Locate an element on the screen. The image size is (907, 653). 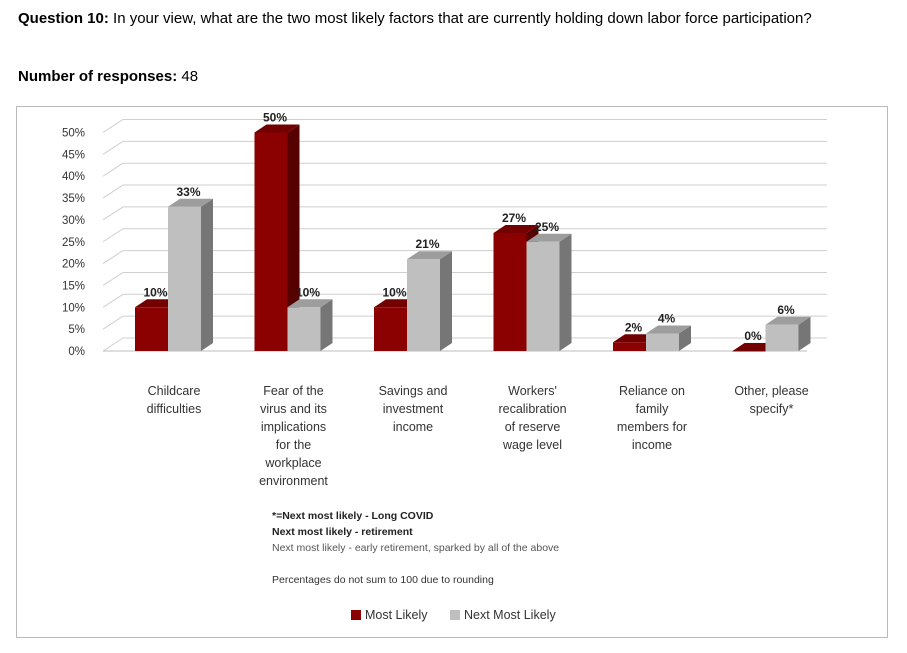
category-label: recalibration is located at coordinates (532, 409).